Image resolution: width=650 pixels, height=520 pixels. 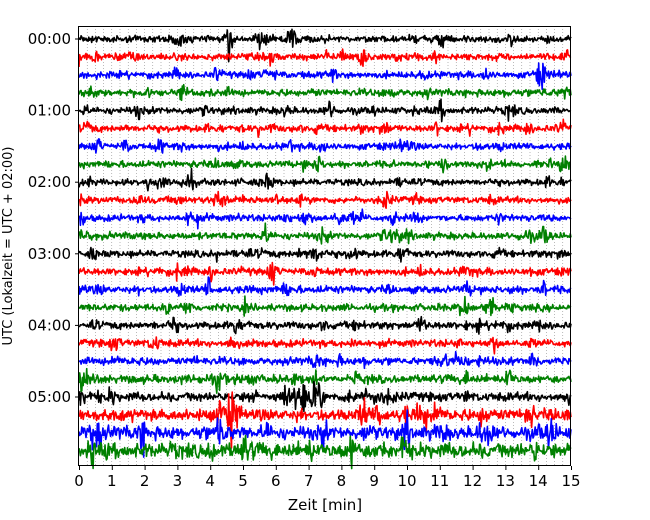 I want to click on y-tick-label: 05:00, so click(x=49, y=397).